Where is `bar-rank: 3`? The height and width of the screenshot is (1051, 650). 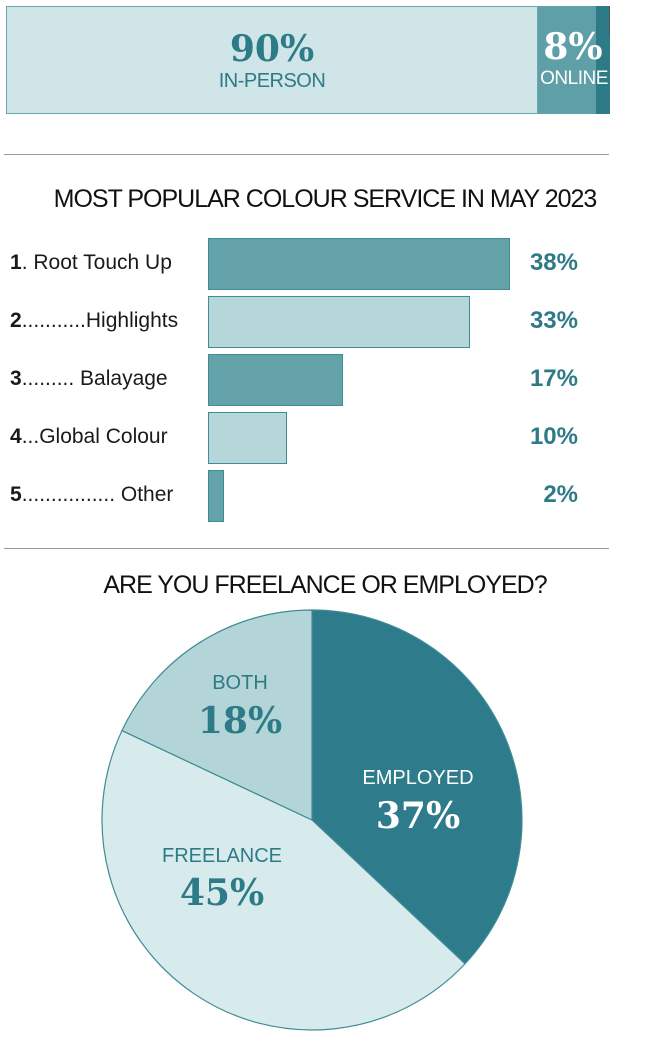 bar-rank: 3 is located at coordinates (16, 378).